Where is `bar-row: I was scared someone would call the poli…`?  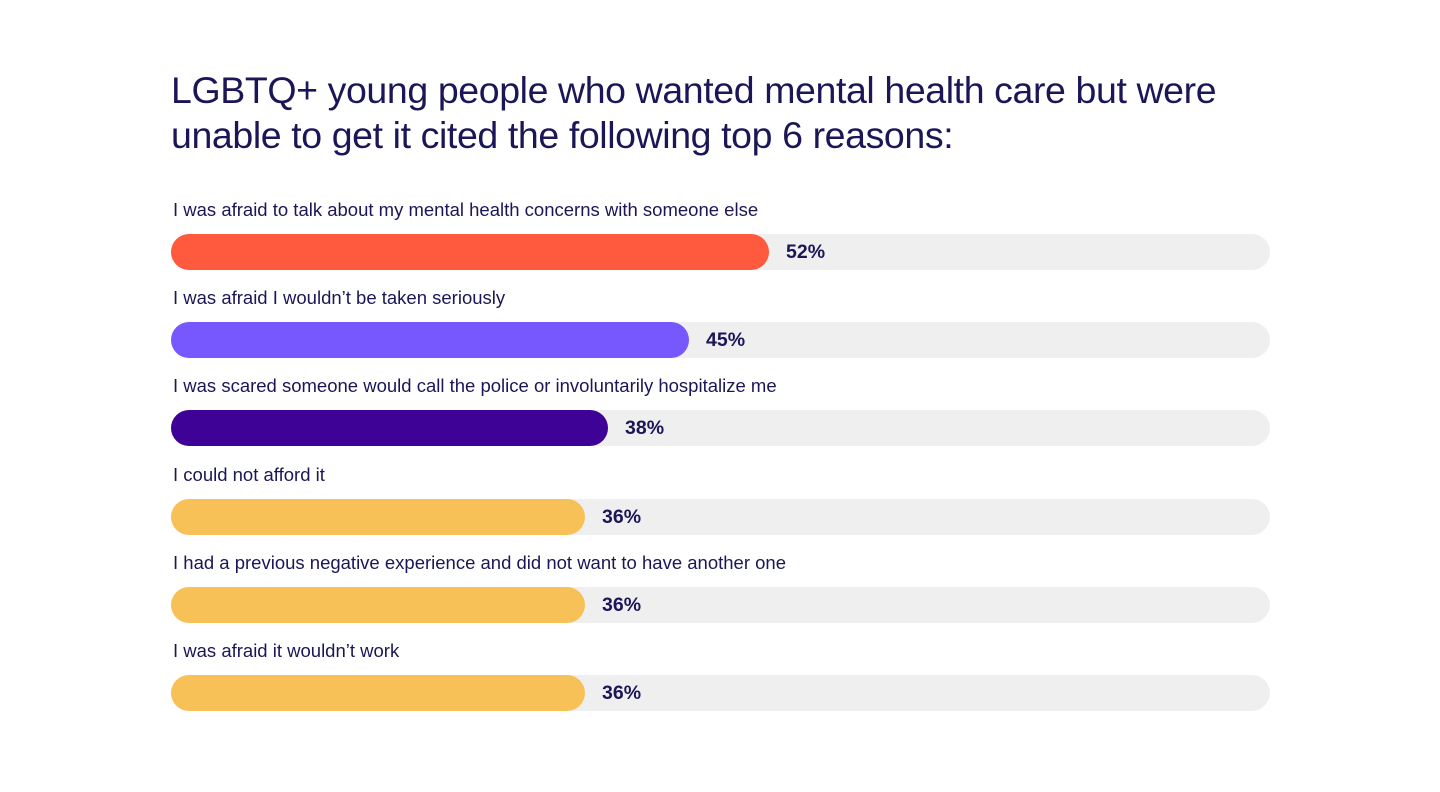
bar-row: I was scared someone would call the poli… is located at coordinates (720, 412).